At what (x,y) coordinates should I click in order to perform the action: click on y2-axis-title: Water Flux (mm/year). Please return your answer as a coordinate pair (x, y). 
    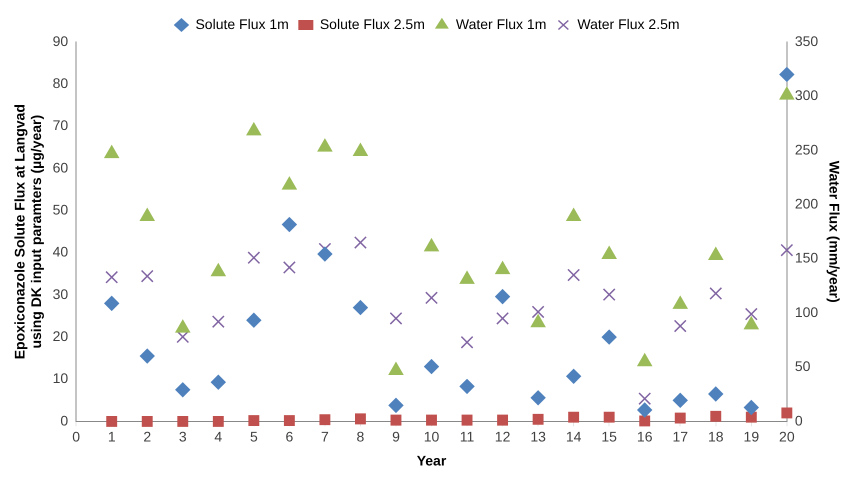
    Looking at the image, I should click on (834, 231).